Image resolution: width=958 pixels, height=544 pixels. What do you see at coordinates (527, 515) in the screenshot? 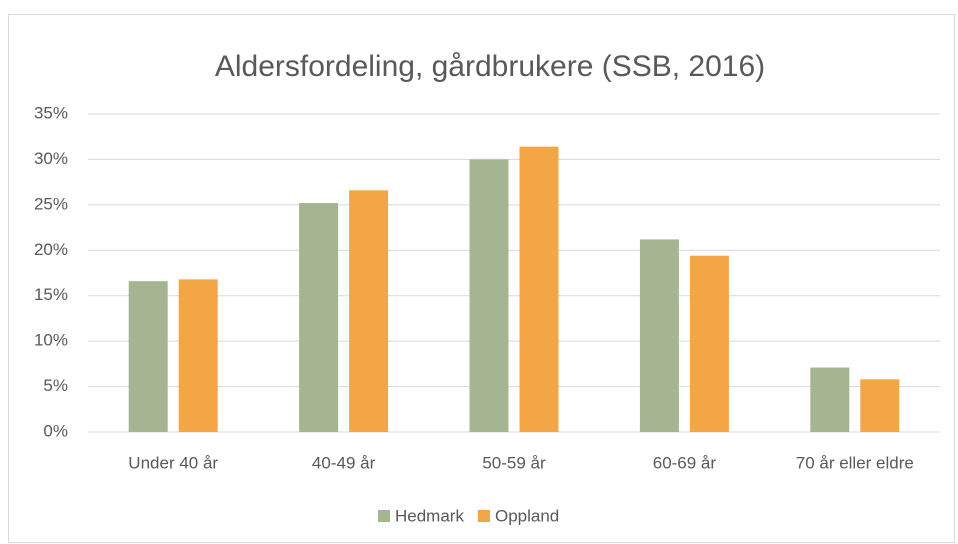
I see `legend-label: Oppland` at bounding box center [527, 515].